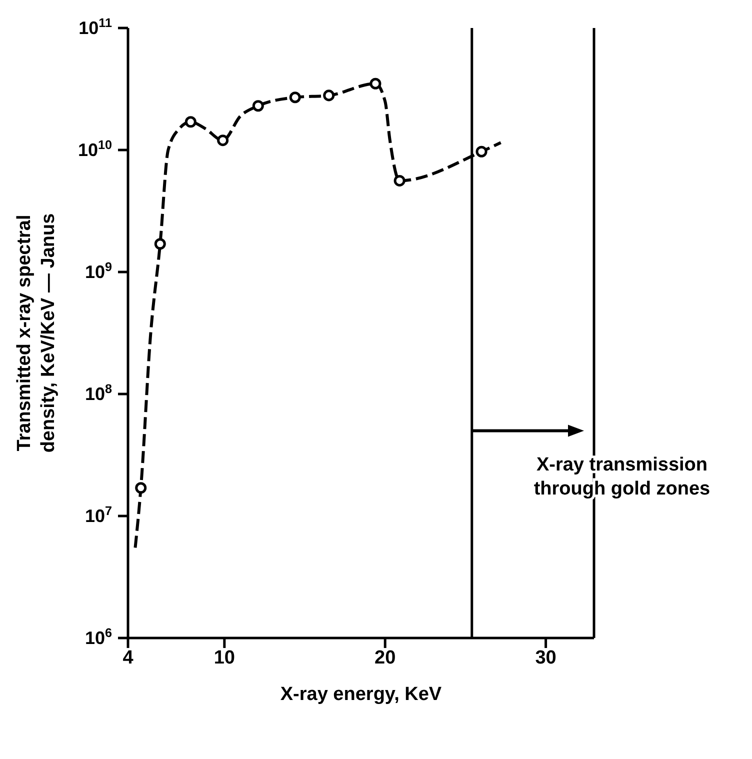  I want to click on y-axis-title: Transmitted x-ray spectral density, KeV/KeV — Janus, so click(36, 333).